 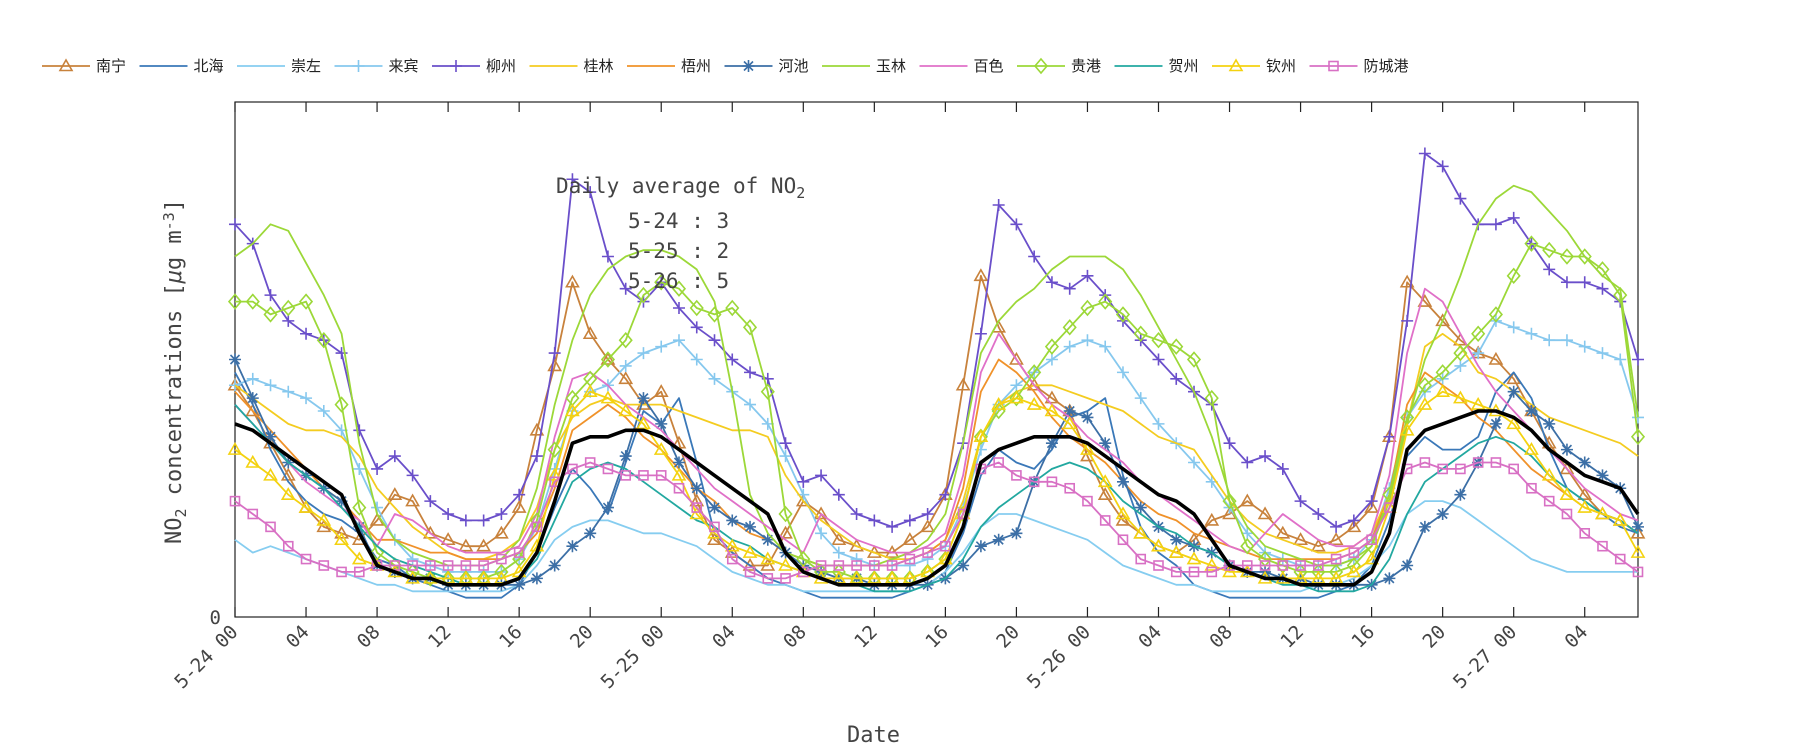 What do you see at coordinates (181, 66) in the screenshot?
I see `legend-item: 北海` at bounding box center [181, 66].